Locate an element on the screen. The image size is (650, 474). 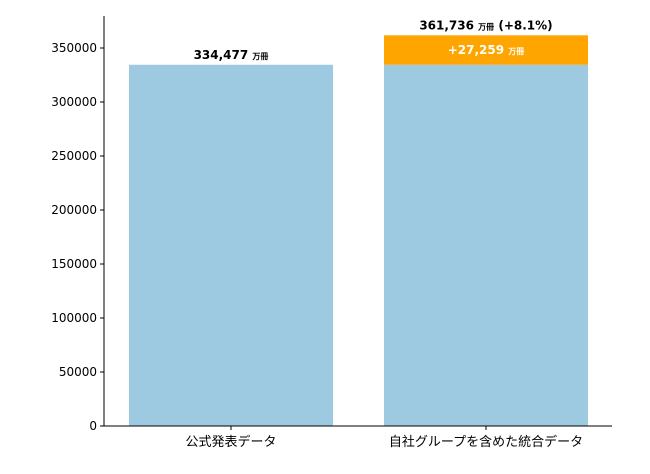
x-category-label: 自社グループを含めた統合データ is located at coordinates (486, 442).